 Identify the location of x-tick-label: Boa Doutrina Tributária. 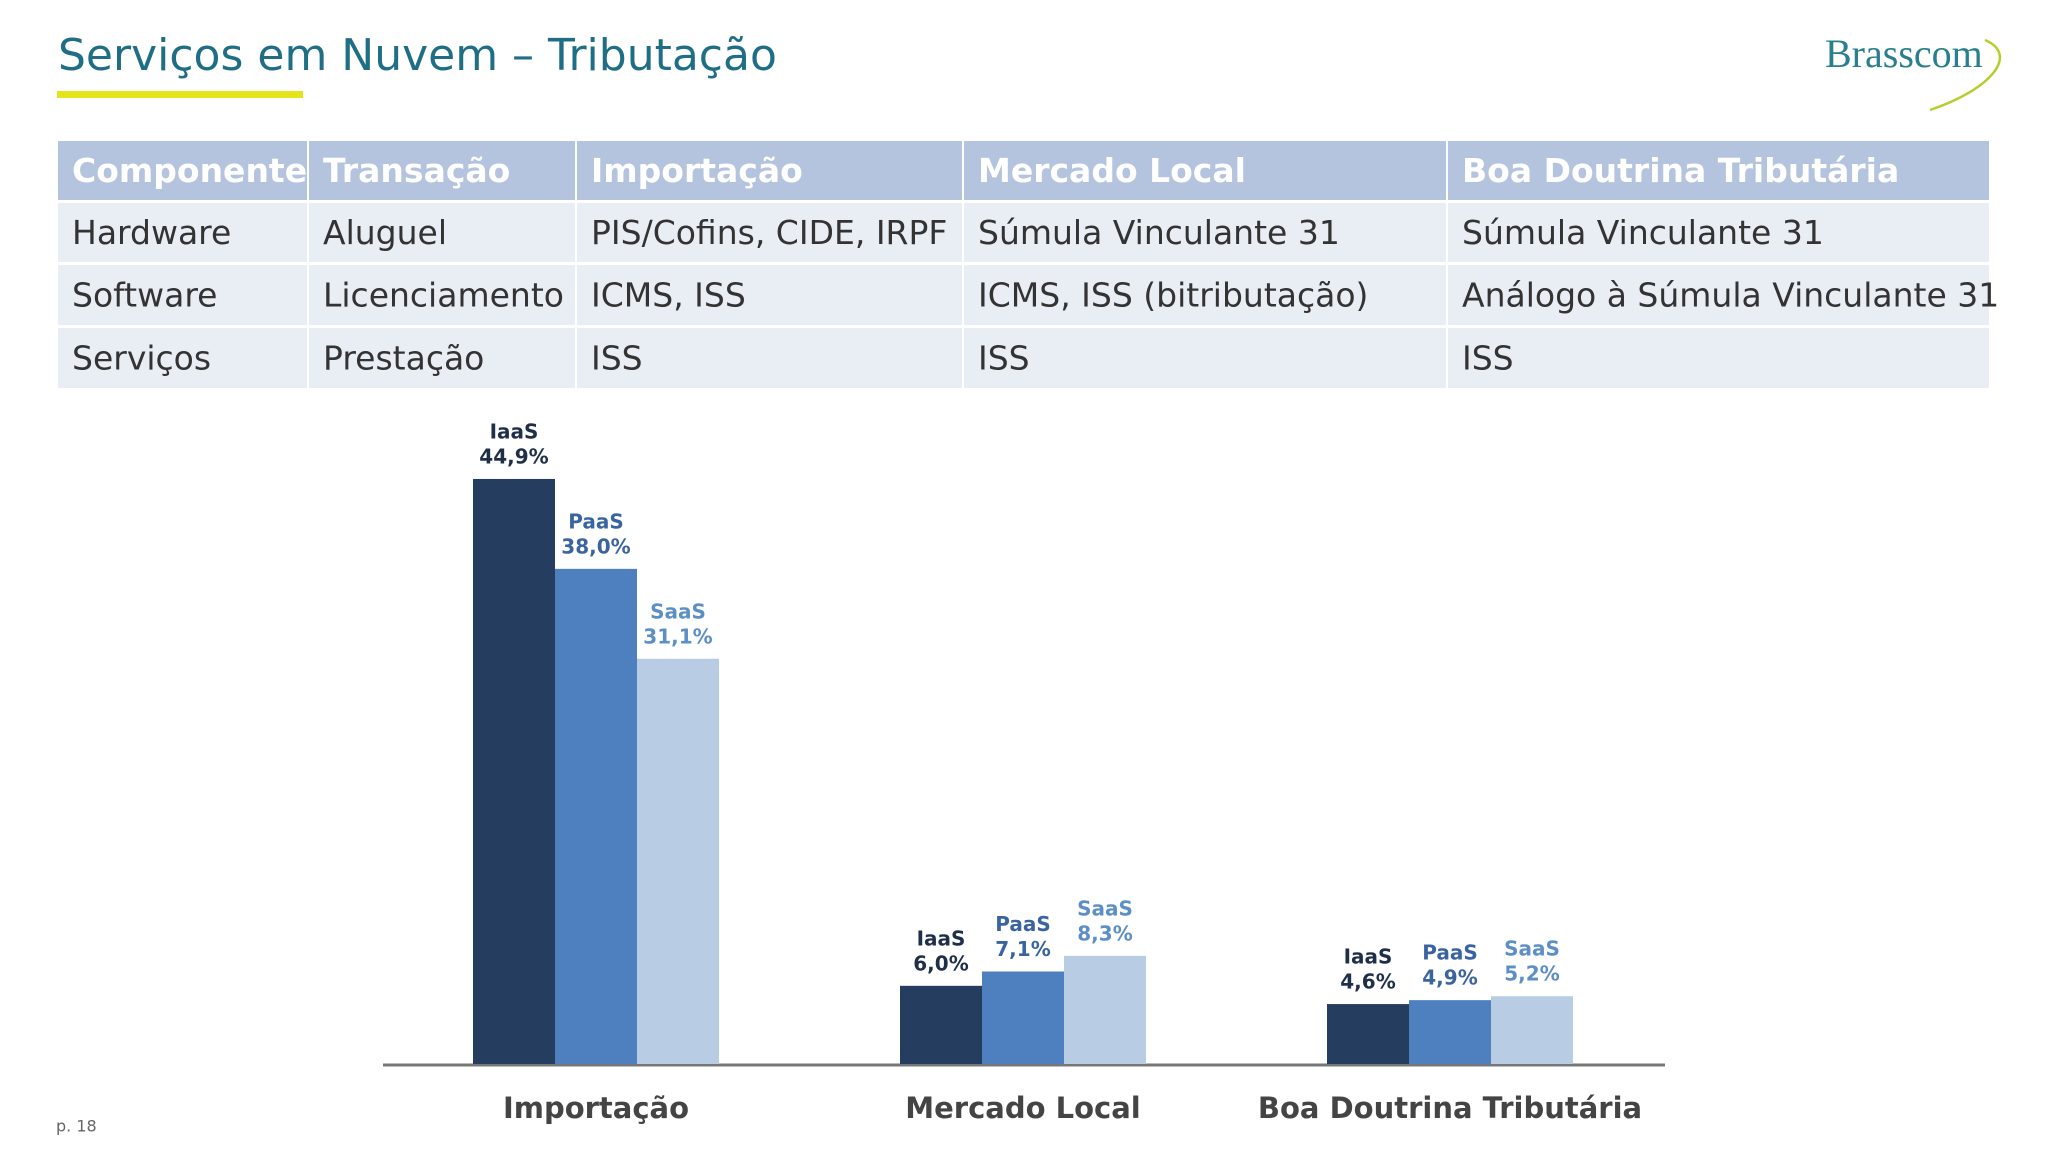
(1450, 1108).